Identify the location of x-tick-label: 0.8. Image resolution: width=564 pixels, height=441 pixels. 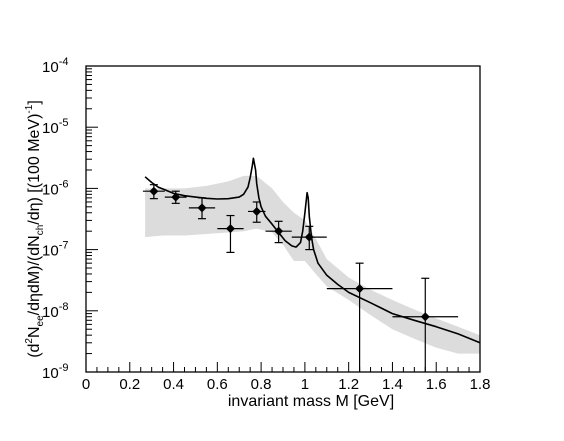
(261, 384).